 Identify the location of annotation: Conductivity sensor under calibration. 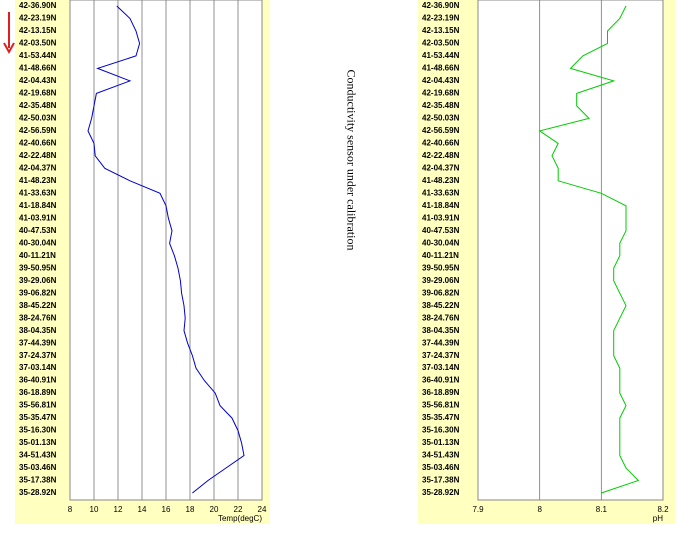
(351, 160).